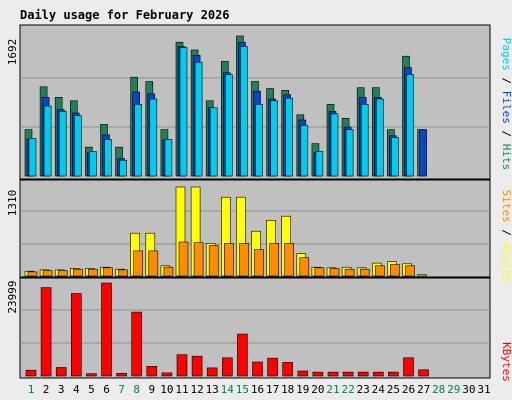  Describe the element at coordinates (121, 389) in the screenshot. I see `x-tick-label-day-7: 7` at that location.